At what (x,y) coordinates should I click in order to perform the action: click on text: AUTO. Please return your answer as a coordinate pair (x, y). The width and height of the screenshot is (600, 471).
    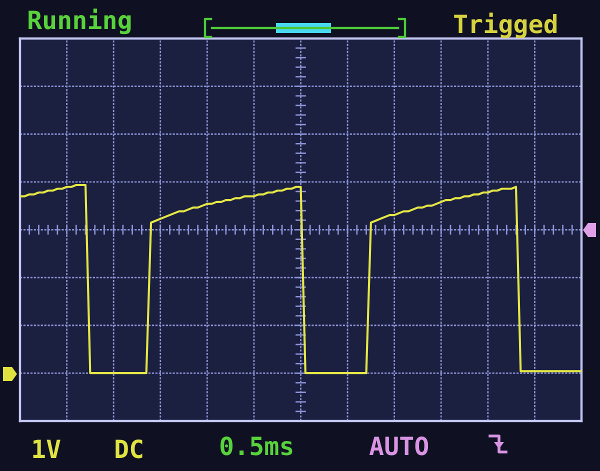
    Looking at the image, I should click on (398, 446).